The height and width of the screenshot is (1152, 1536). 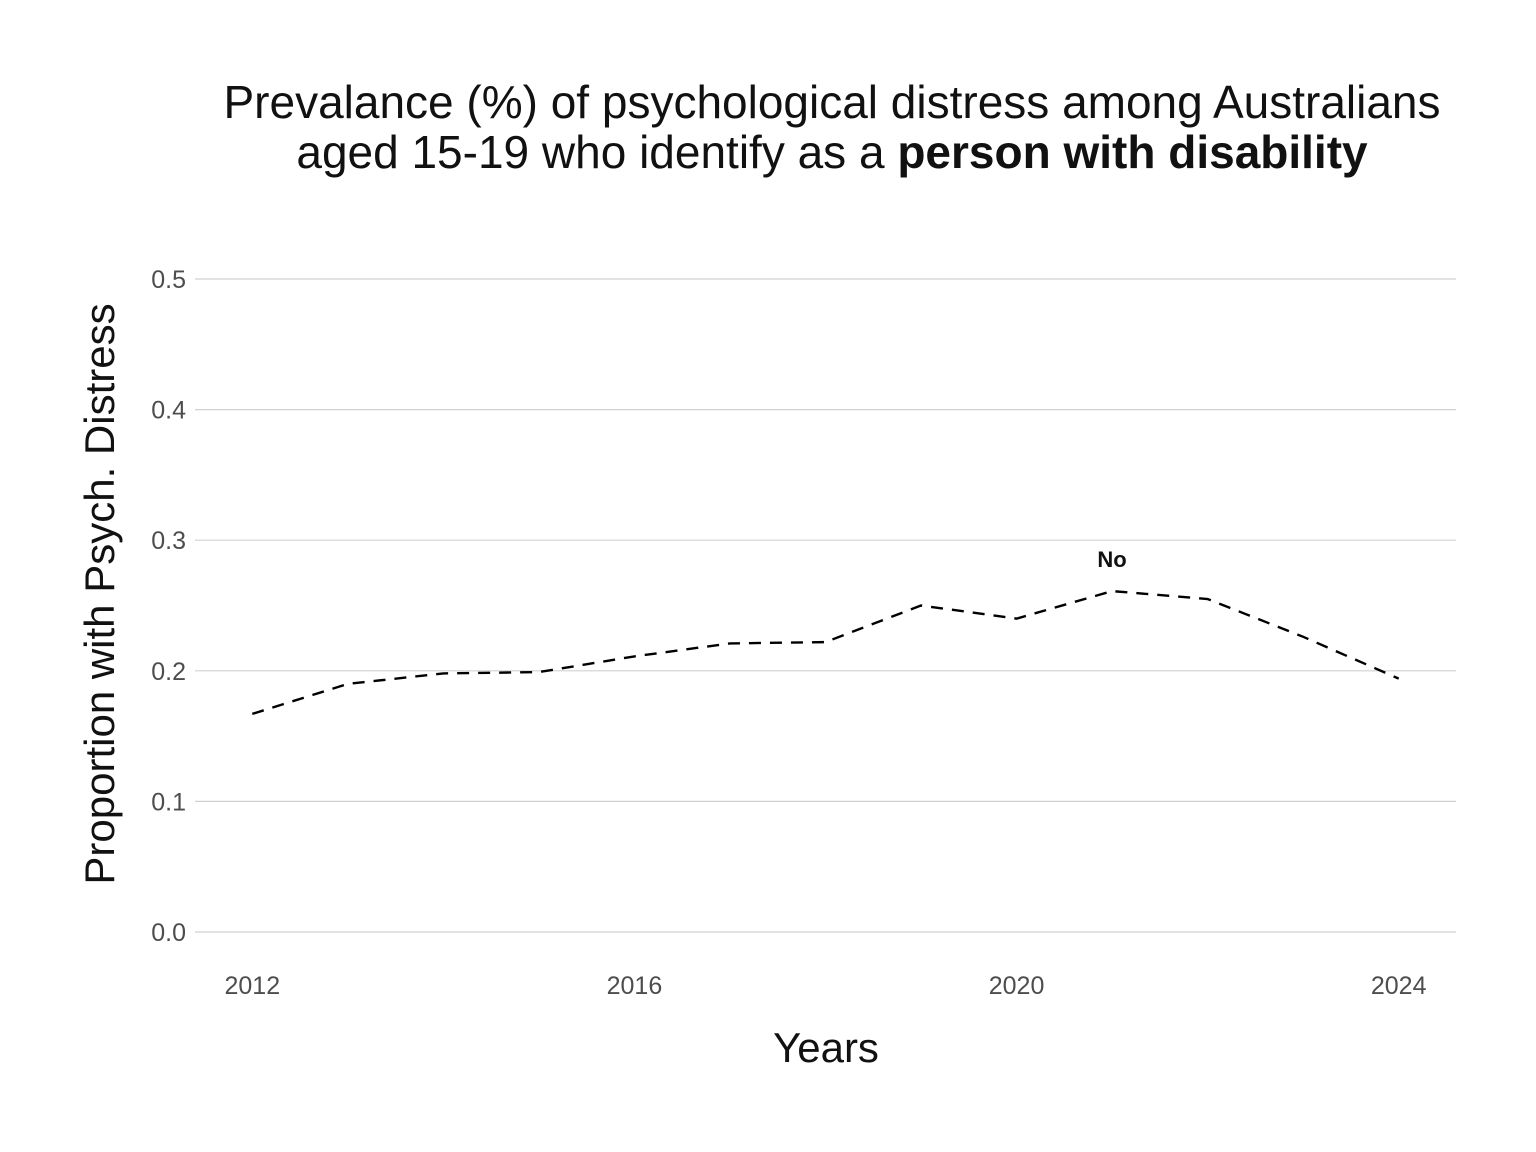 I want to click on y-tick-label: 0.3, so click(x=168, y=541).